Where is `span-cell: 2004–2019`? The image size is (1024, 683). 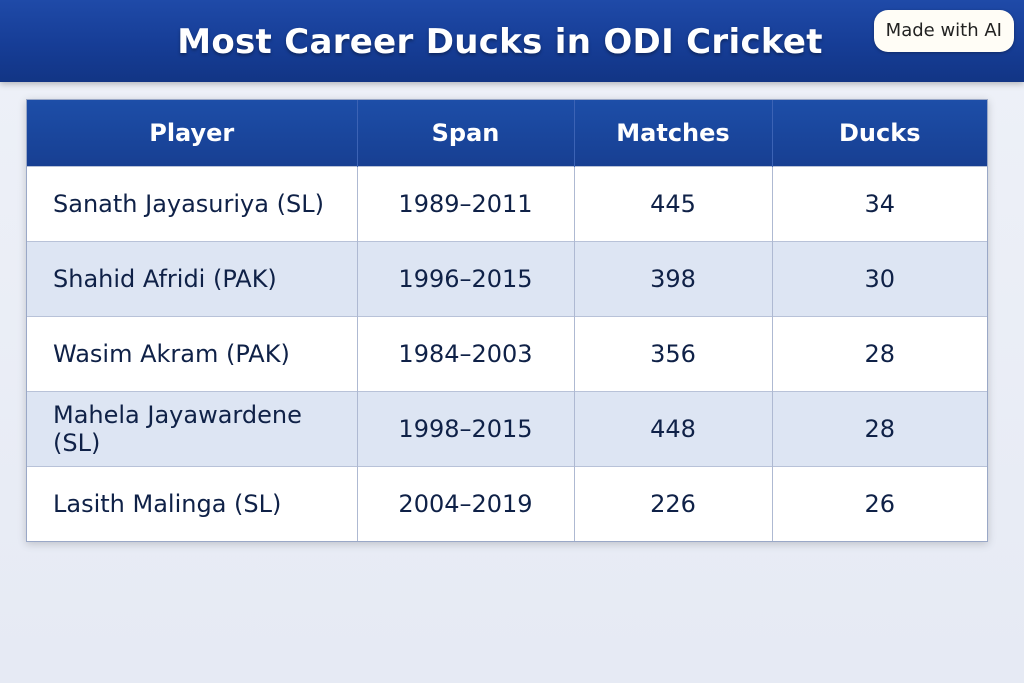 span-cell: 2004–2019 is located at coordinates (466, 503).